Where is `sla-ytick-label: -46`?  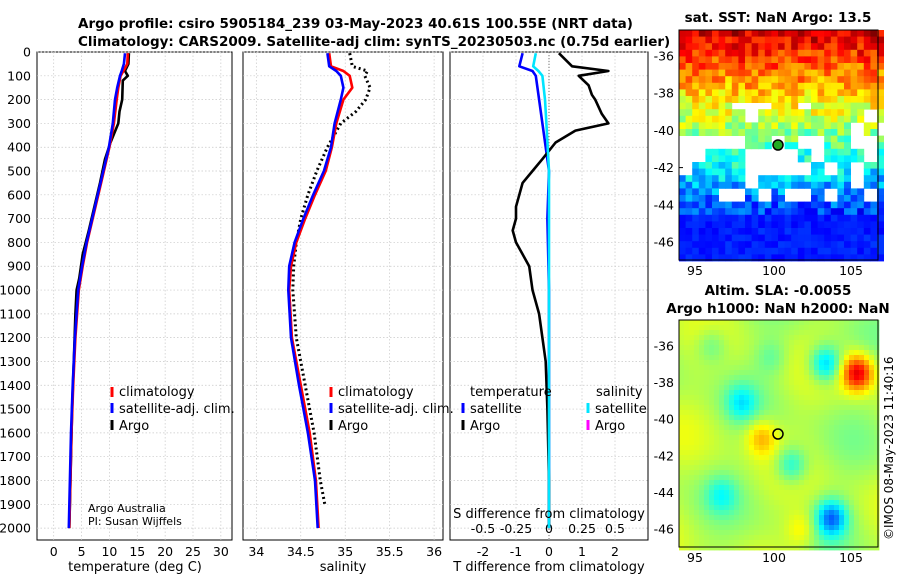 sla-ytick-label: -46 is located at coordinates (664, 529).